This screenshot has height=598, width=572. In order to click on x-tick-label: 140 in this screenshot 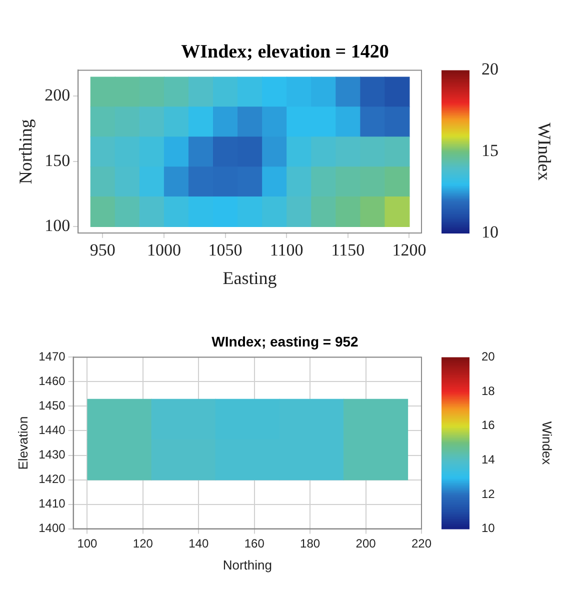, I will do `click(198, 543)`.